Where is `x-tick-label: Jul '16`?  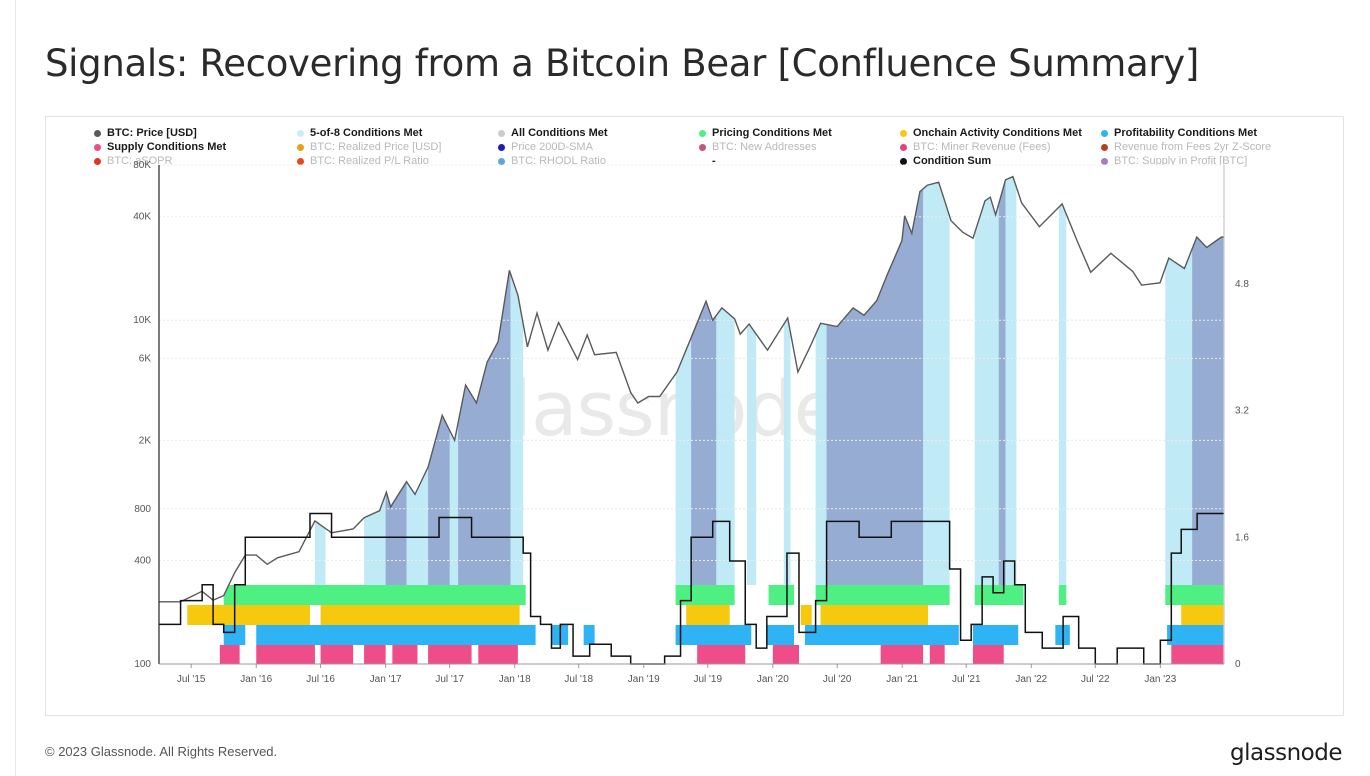
x-tick-label: Jul '16 is located at coordinates (320, 679).